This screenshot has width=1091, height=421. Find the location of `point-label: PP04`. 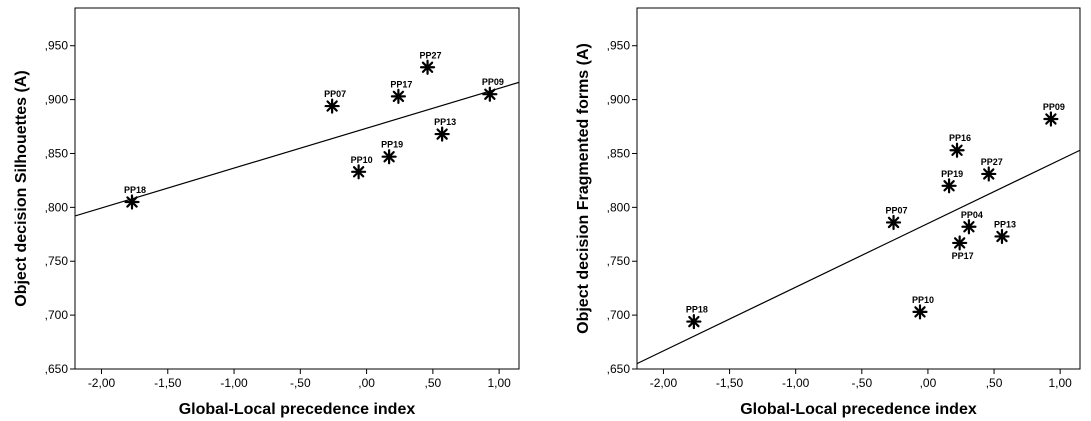

point-label: PP04 is located at coordinates (972, 215).